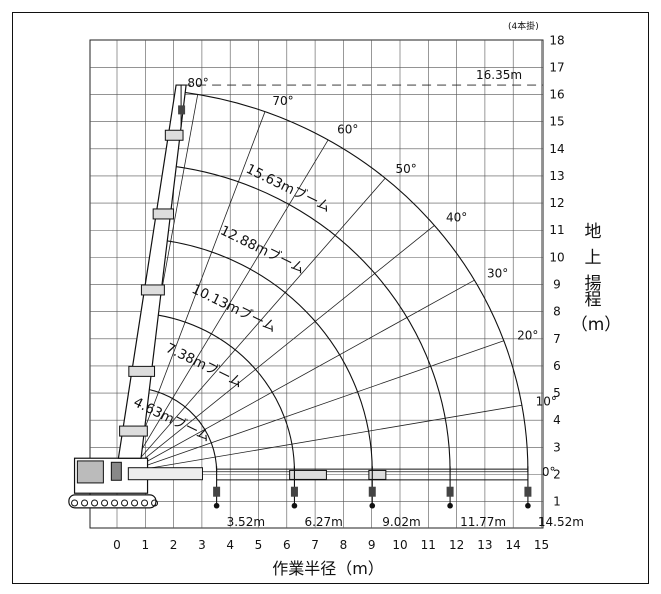 The image size is (661, 594). What do you see at coordinates (483, 522) in the screenshot?
I see `radius-label: 11.77m` at bounding box center [483, 522].